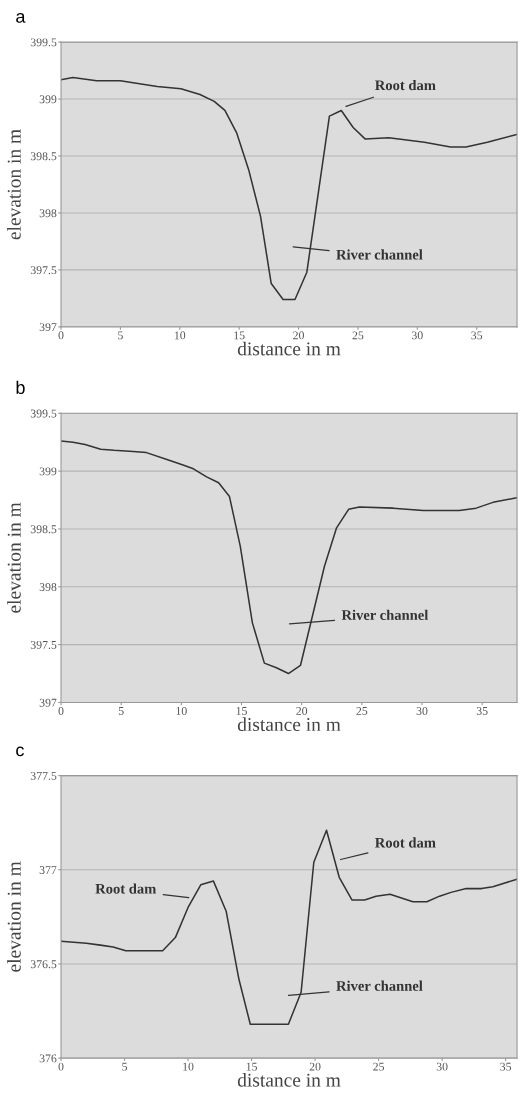 This screenshot has width=526, height=1108. What do you see at coordinates (43, 775) in the screenshot?
I see `y-tick-label: 377.5` at bounding box center [43, 775].